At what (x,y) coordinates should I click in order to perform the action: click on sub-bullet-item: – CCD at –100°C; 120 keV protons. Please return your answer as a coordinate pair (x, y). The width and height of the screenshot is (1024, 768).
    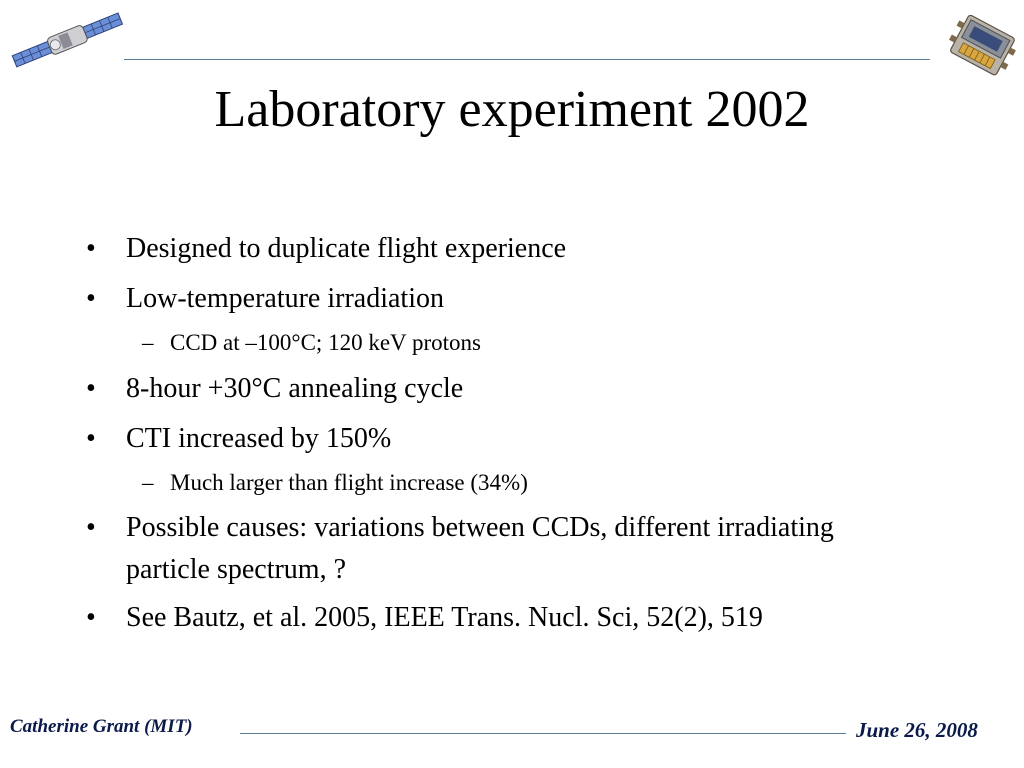
    Looking at the image, I should click on (522, 343).